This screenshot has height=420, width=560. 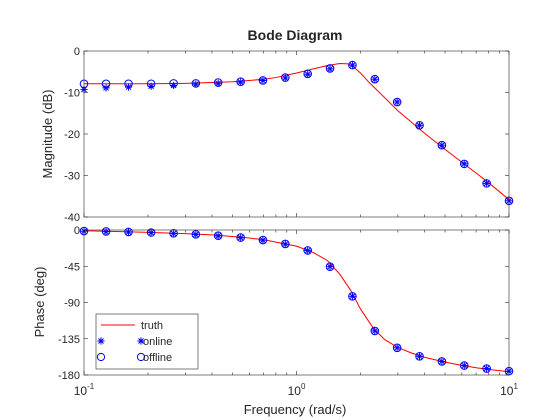 What do you see at coordinates (69, 376) in the screenshot?
I see `phase-ytick-label: -180` at bounding box center [69, 376].